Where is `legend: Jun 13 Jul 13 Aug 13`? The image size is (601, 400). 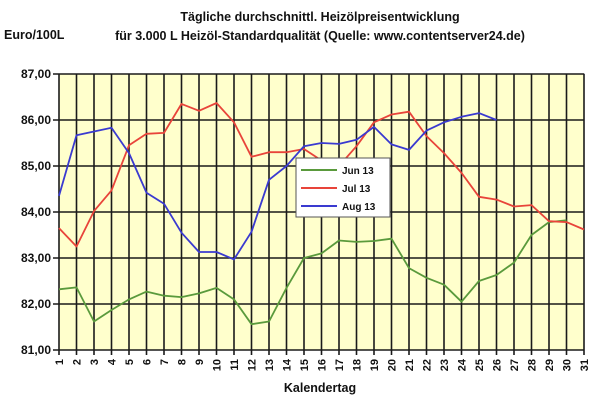 legend: Jun 13 Jul 13 Aug 13 is located at coordinates (343, 187).